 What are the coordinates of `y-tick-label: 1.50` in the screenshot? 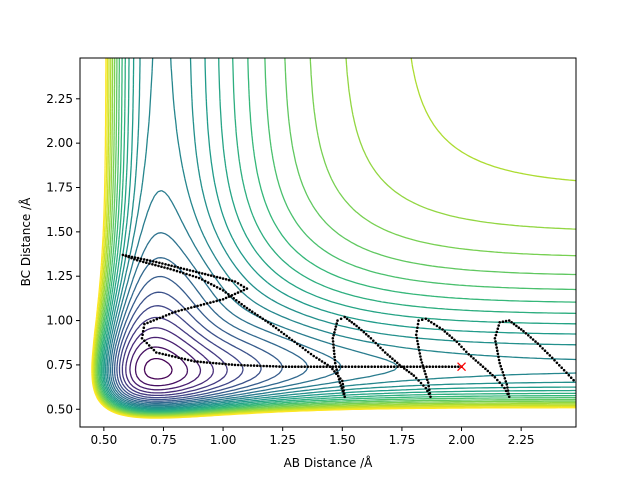 It's located at (59, 232).